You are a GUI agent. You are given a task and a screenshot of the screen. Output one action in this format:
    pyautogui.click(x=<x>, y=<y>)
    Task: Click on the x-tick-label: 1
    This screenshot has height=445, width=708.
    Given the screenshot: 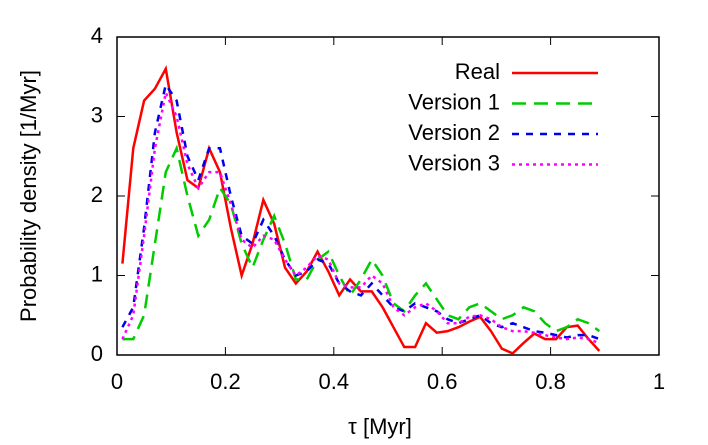 What is the action you would take?
    pyautogui.click(x=659, y=381)
    